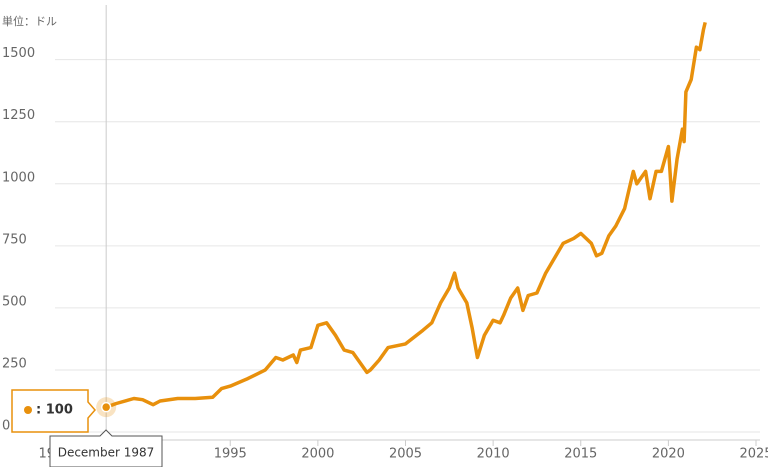 The height and width of the screenshot is (467, 768). What do you see at coordinates (493, 454) in the screenshot?
I see `x-tick-label: 2010` at bounding box center [493, 454].